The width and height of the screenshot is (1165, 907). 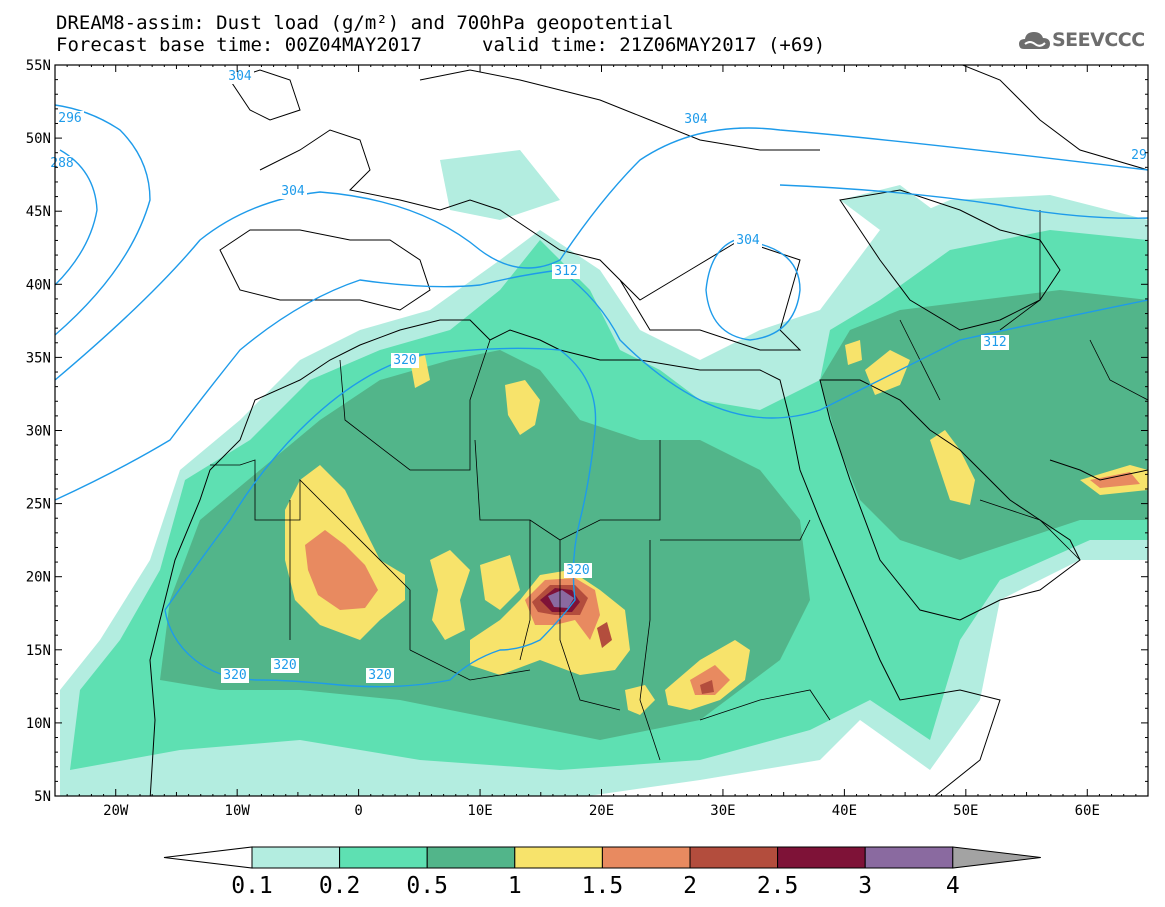 I want to click on logo-text: SEEVCCC, so click(x=1098, y=40).